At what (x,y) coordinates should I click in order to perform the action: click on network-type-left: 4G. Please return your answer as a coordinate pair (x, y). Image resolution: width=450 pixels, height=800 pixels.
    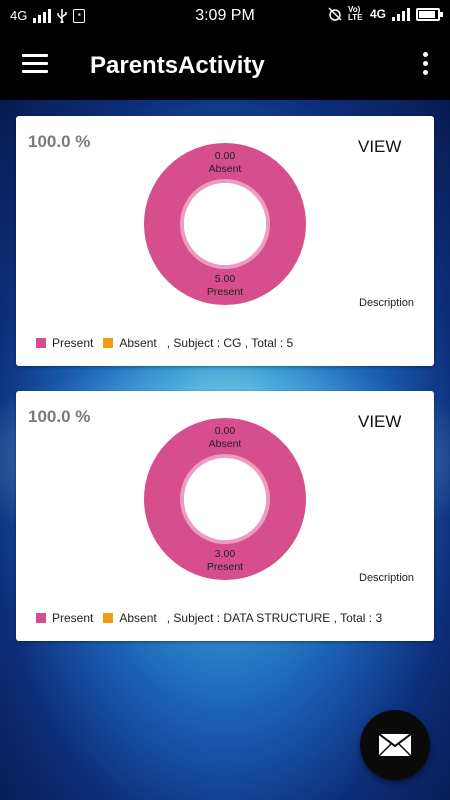
    Looking at the image, I should click on (19, 15).